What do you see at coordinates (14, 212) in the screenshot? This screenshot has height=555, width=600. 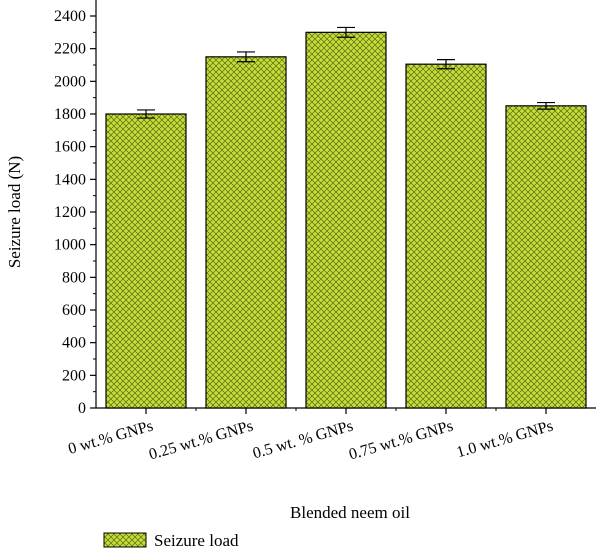 I see `y-axis-title: Seizure load (N)` at bounding box center [14, 212].